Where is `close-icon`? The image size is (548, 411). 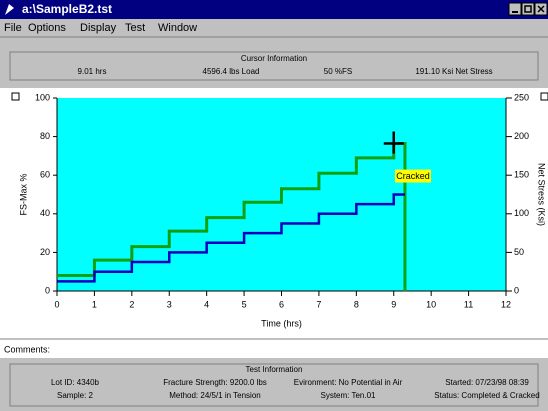 close-icon is located at coordinates (541, 9).